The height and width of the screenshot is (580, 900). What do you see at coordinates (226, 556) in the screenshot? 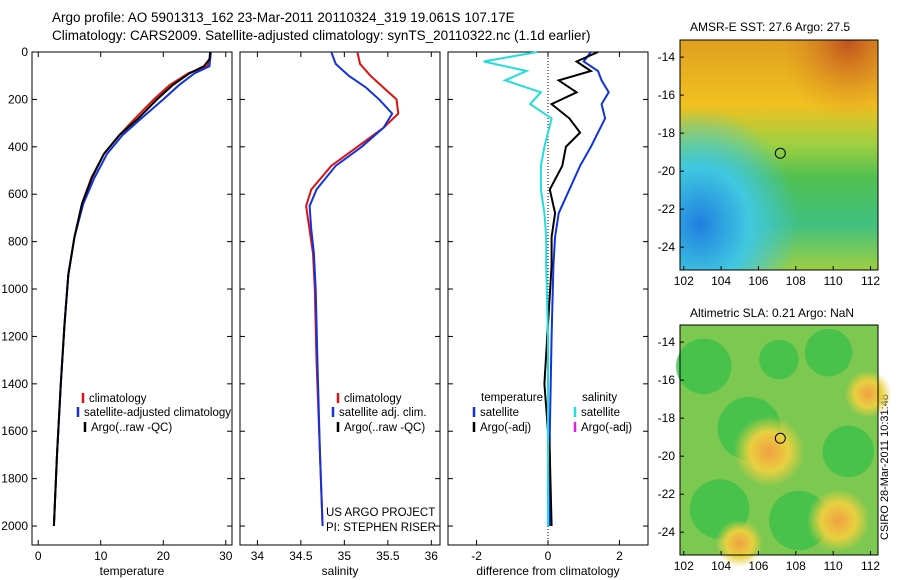
I see `x-tick-label: 30` at bounding box center [226, 556].